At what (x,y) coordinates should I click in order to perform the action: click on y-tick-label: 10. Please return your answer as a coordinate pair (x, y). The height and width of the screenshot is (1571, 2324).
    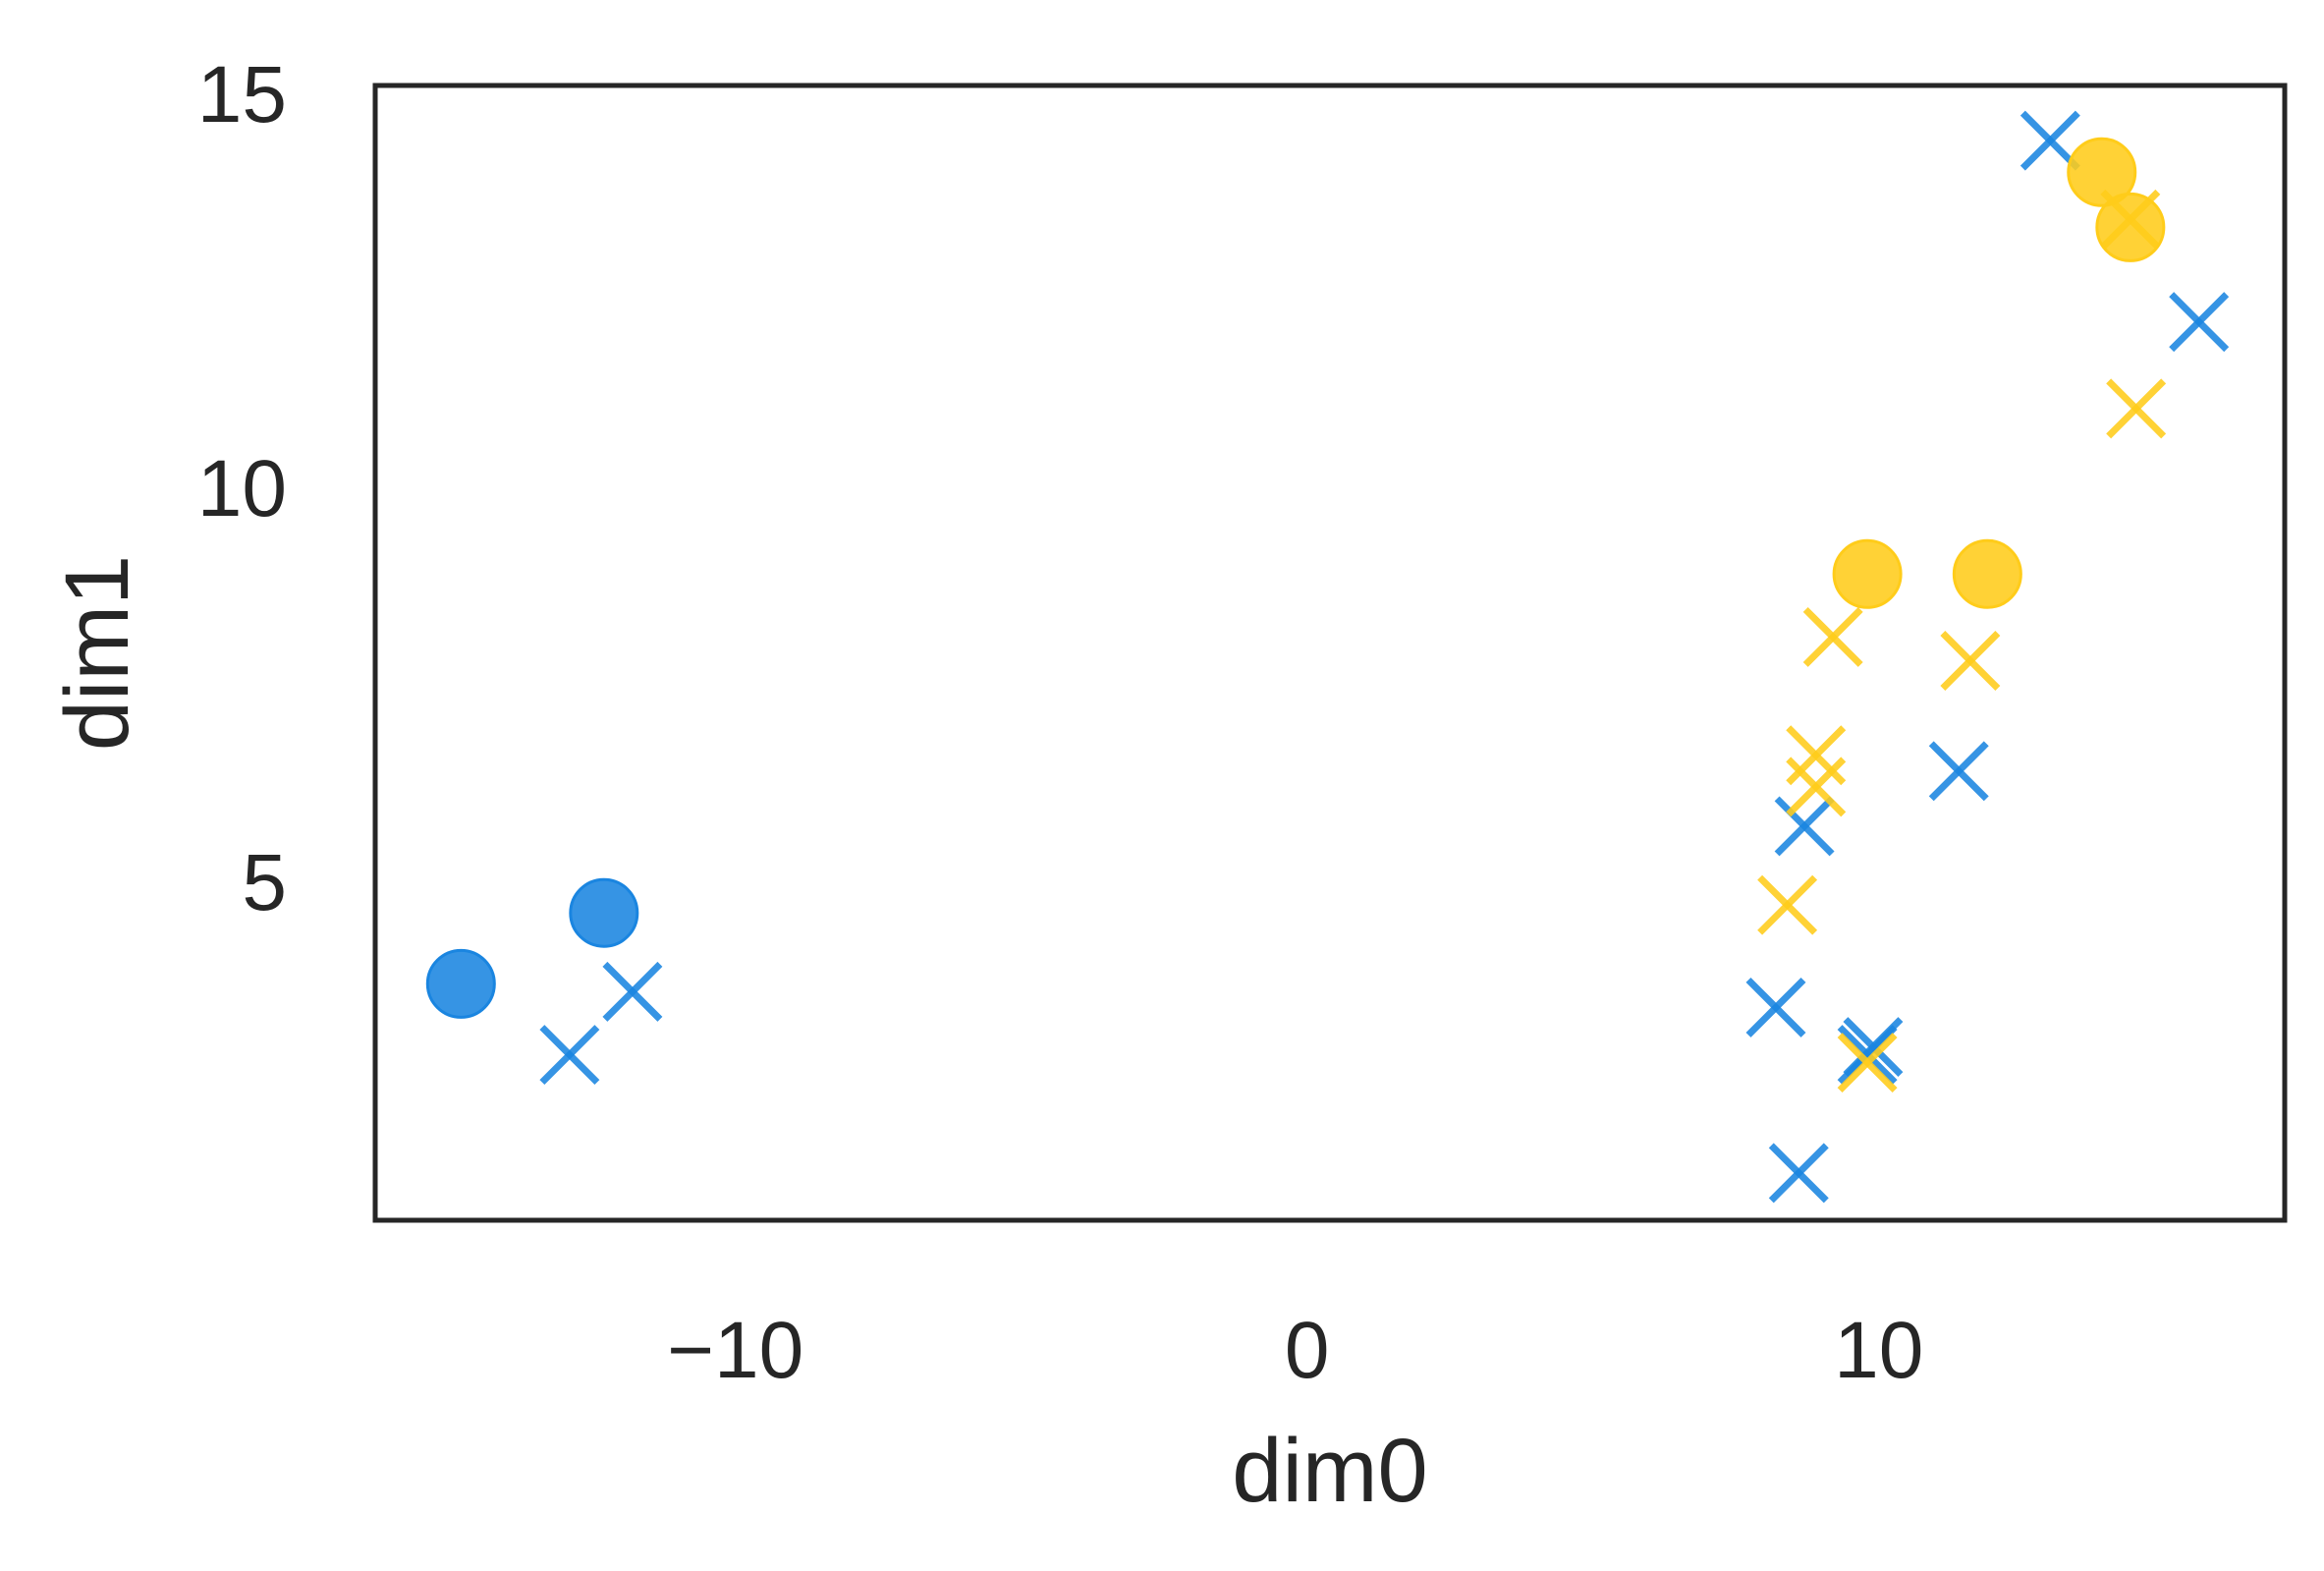
    Looking at the image, I should click on (242, 488).